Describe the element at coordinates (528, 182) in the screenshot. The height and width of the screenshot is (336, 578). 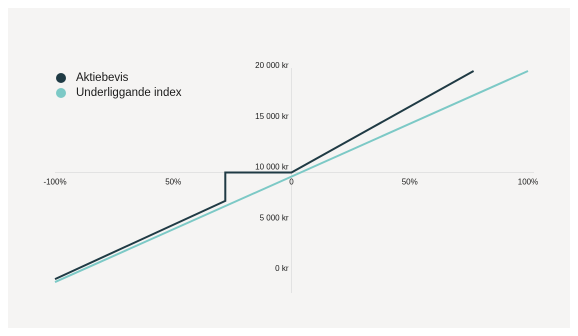
I see `x-tick-label: 100%` at that location.